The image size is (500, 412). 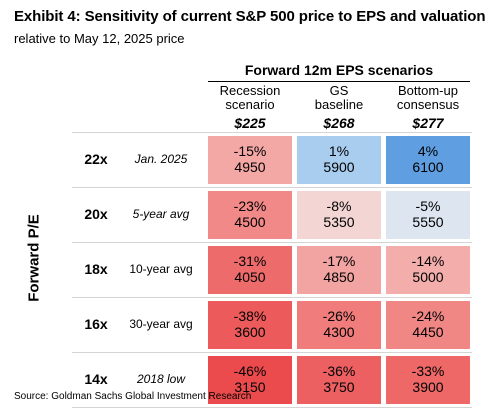 I want to click on cell-percent-change: 1%, so click(x=339, y=151).